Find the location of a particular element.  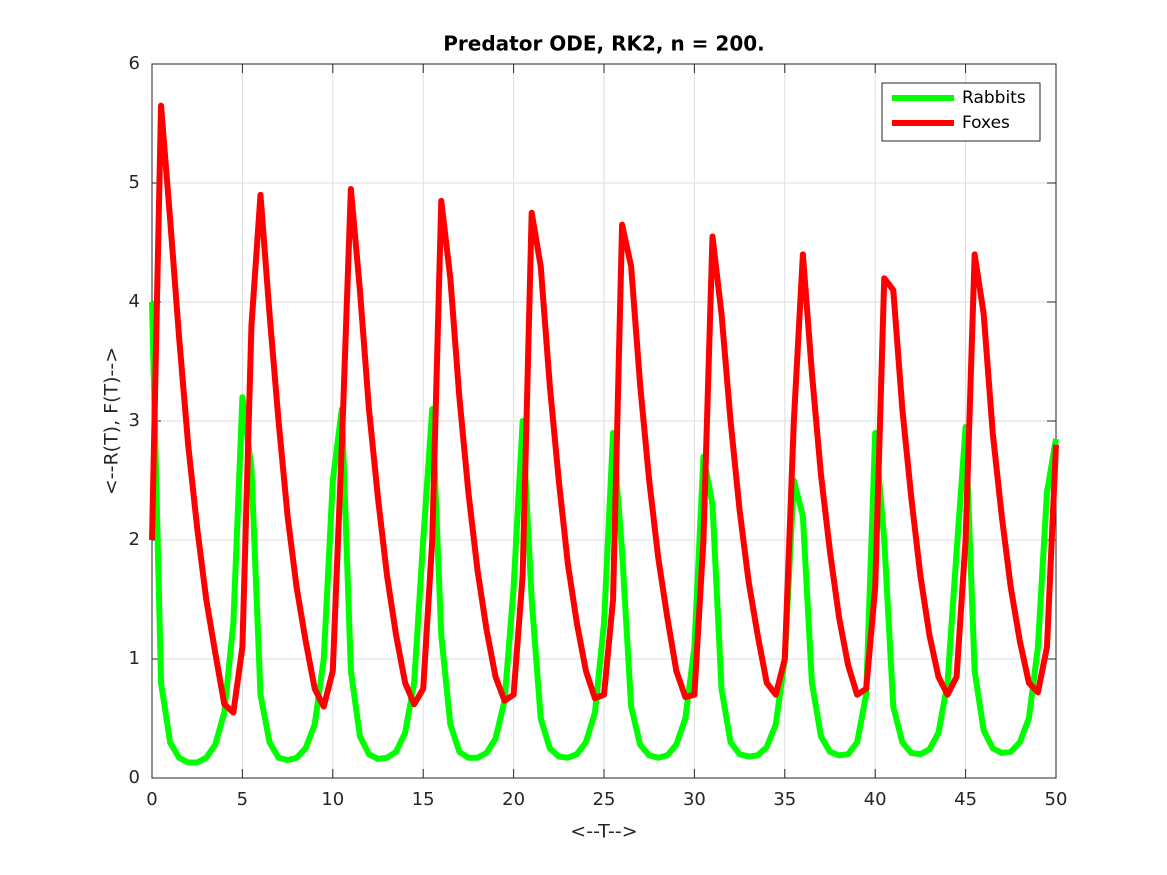

y-tick-label: 6 is located at coordinates (134, 63).